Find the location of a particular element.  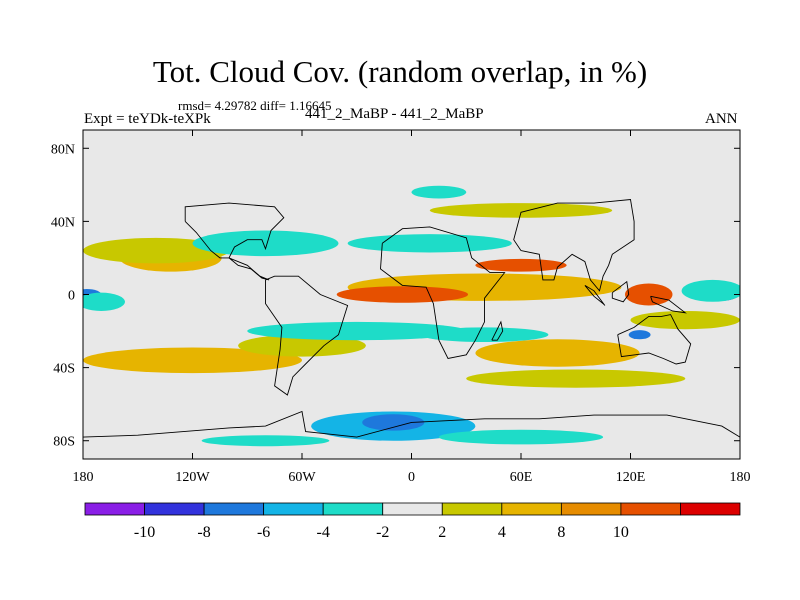

colorbar-label-6: 4 is located at coordinates (502, 532).